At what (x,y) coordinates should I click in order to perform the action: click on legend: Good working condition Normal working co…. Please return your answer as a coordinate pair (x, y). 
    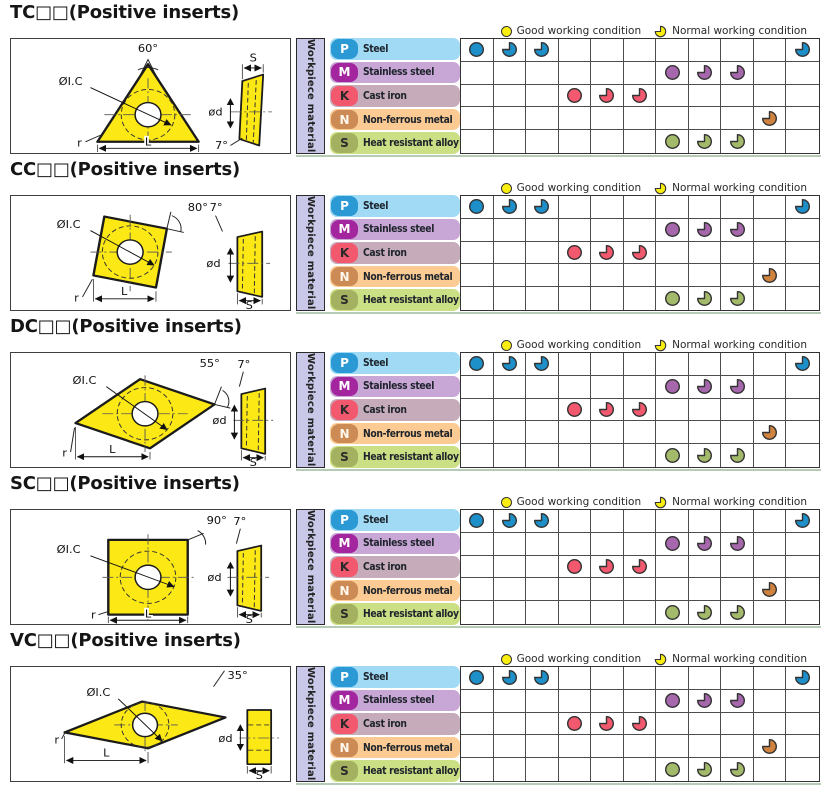
    Looking at the image, I should click on (653, 345).